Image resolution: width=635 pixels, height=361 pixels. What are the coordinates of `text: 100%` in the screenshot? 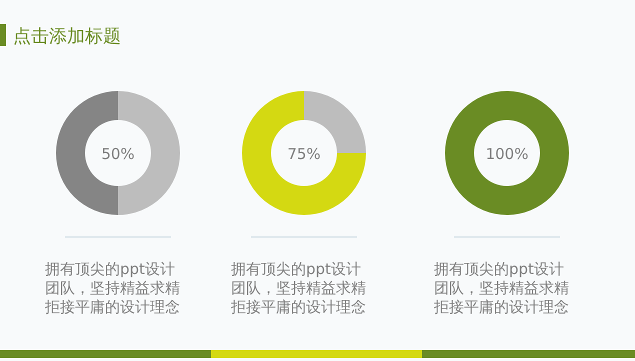 It's located at (507, 154).